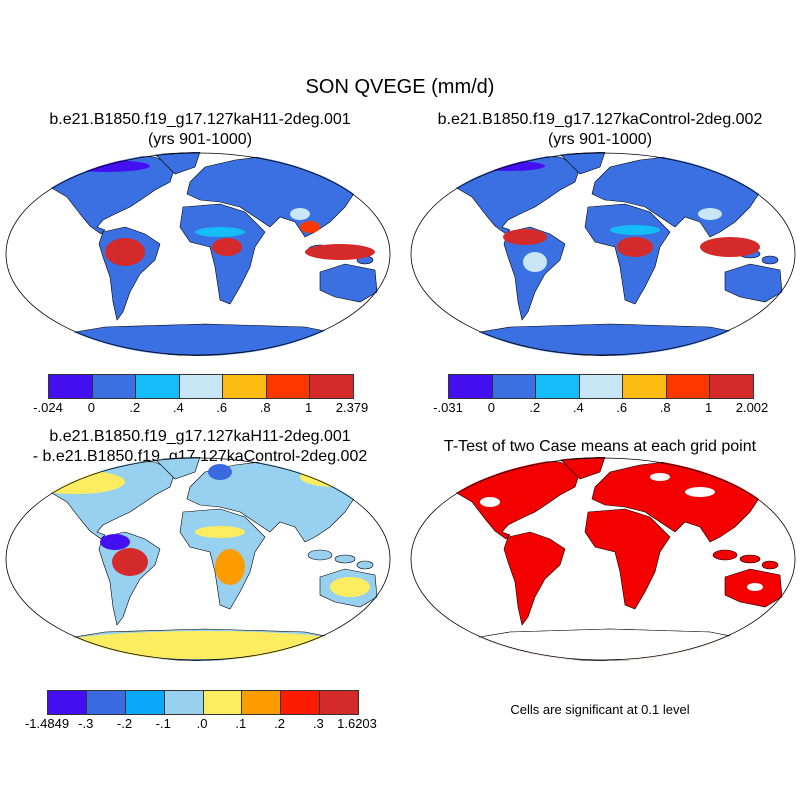 The image size is (800, 800). Describe the element at coordinates (241, 723) in the screenshot. I see `colorbar-tick-label: .1` at that location.